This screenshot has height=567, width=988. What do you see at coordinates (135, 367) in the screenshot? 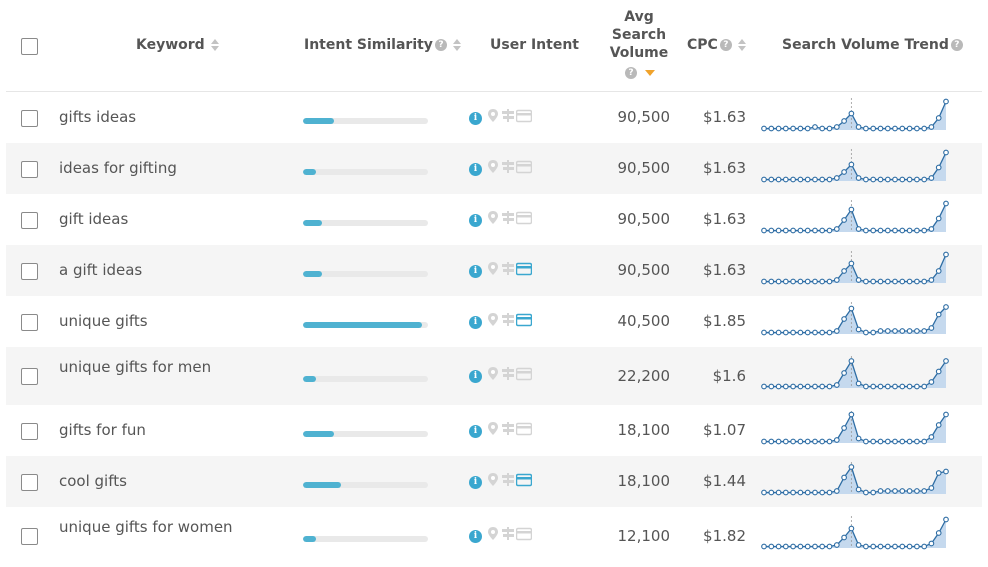
I see `keyword-text: unique gifts for men` at bounding box center [135, 367].